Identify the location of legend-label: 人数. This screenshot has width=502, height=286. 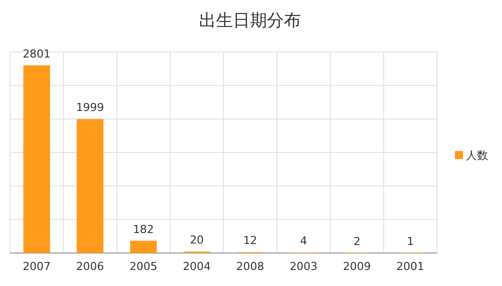
(477, 155).